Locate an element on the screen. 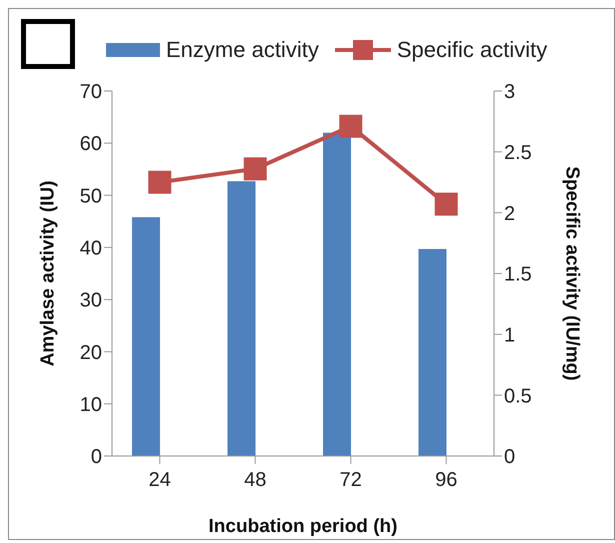  y2-tick-label: 1 is located at coordinates (510, 335).